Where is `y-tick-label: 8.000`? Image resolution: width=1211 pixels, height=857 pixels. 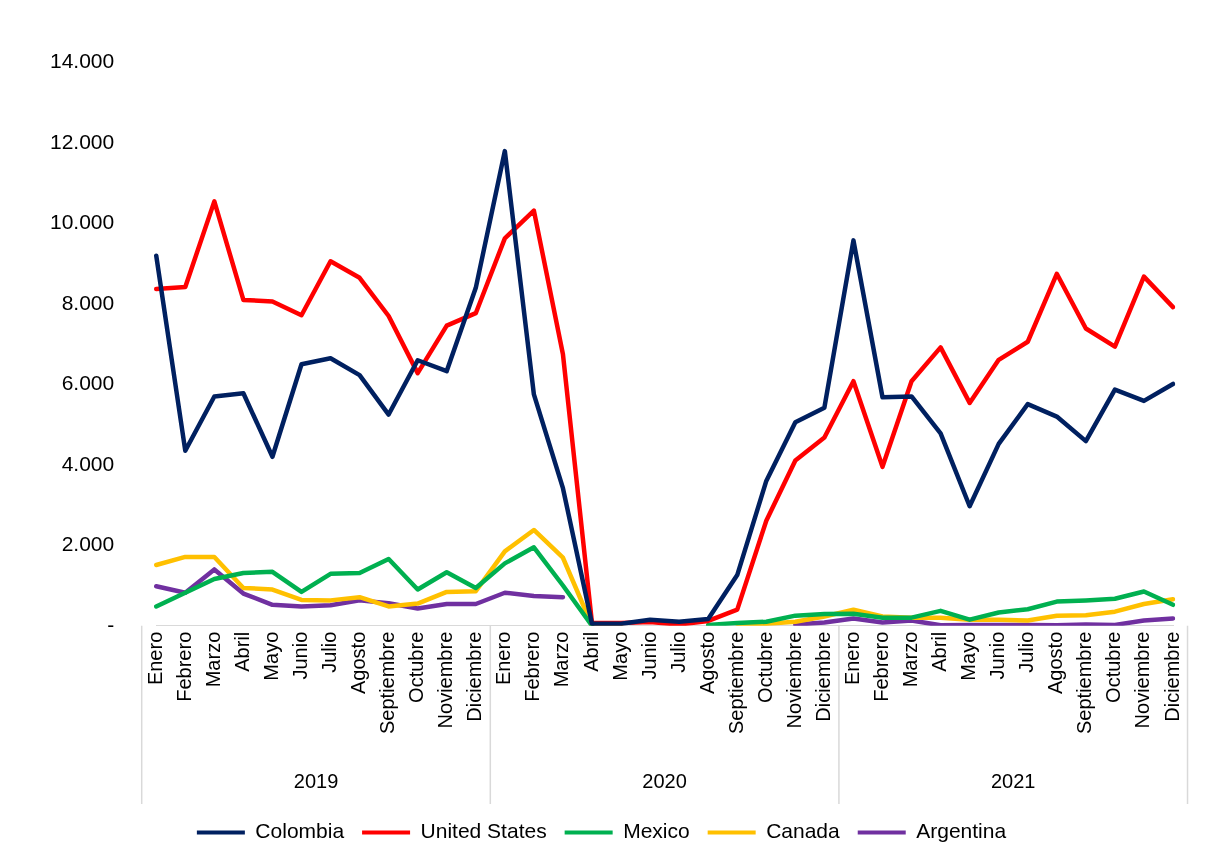
y-tick-label: 8.000 is located at coordinates (88, 302).